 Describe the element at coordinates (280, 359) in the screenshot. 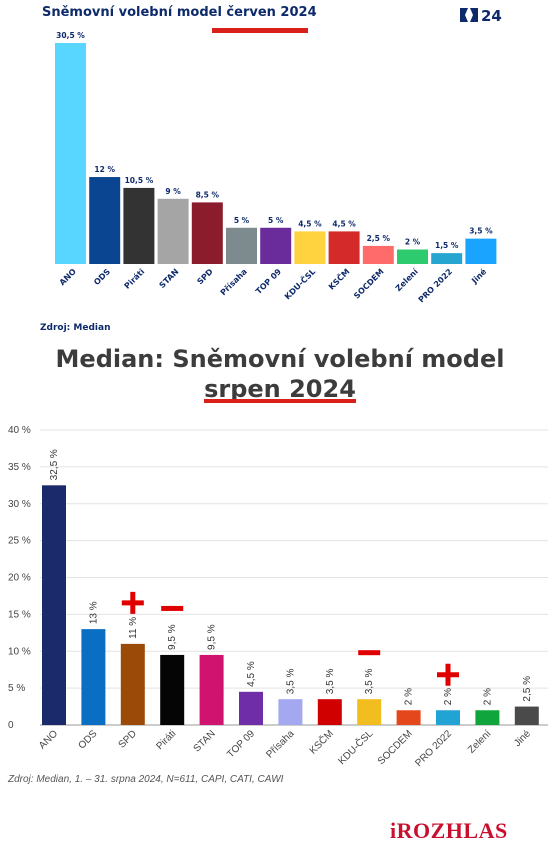

I see `august-chart-title-line1: Median: Sněmovní volební model` at that location.